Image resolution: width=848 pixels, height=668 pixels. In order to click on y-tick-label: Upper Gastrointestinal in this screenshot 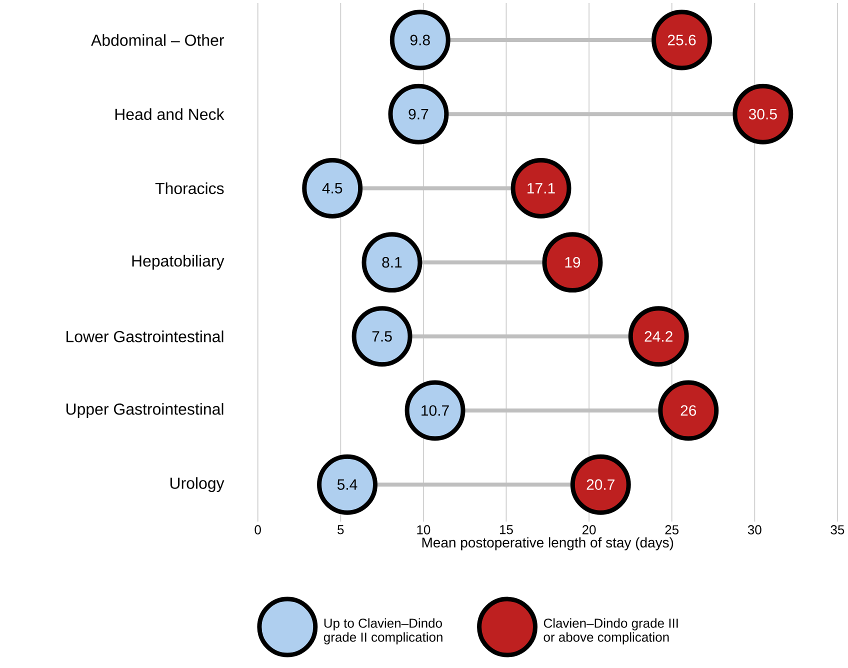, I will do `click(145, 410)`.